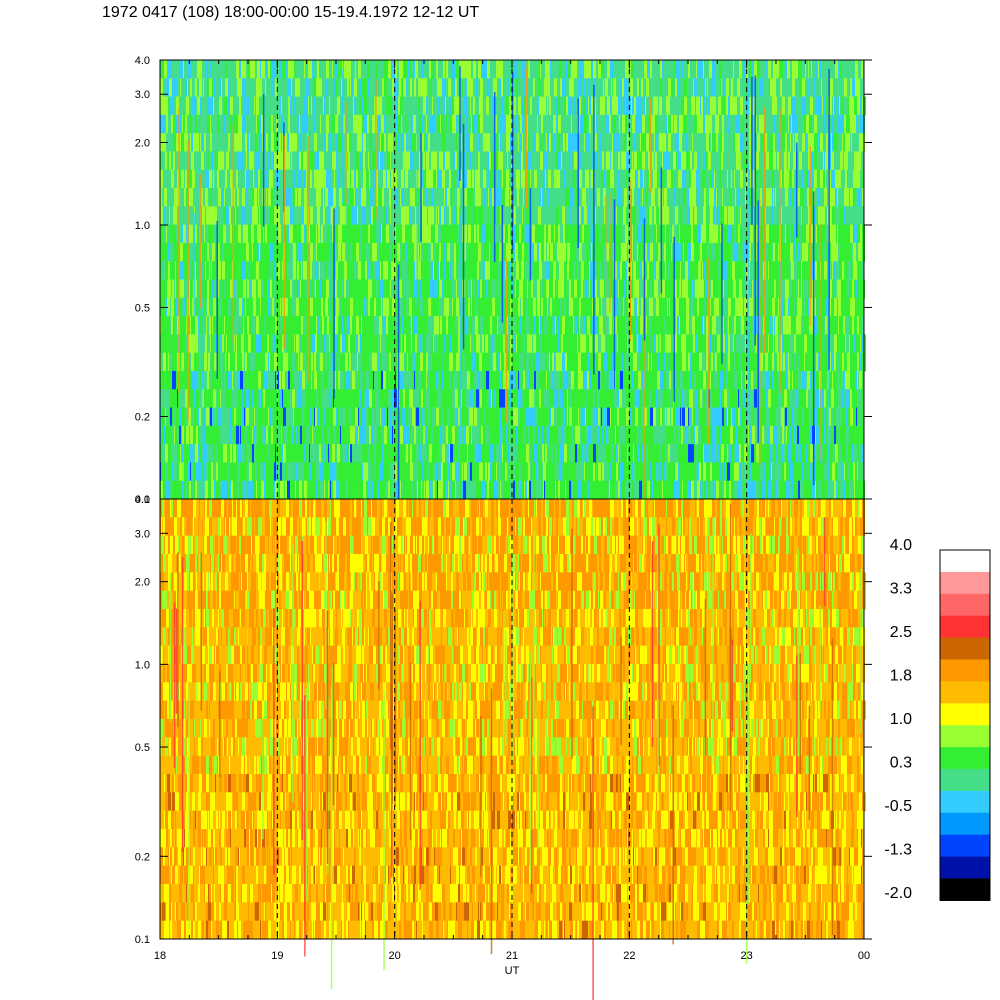 The height and width of the screenshot is (1000, 1000). Describe the element at coordinates (901, 632) in the screenshot. I see `colorbar-label: 2.5` at that location.